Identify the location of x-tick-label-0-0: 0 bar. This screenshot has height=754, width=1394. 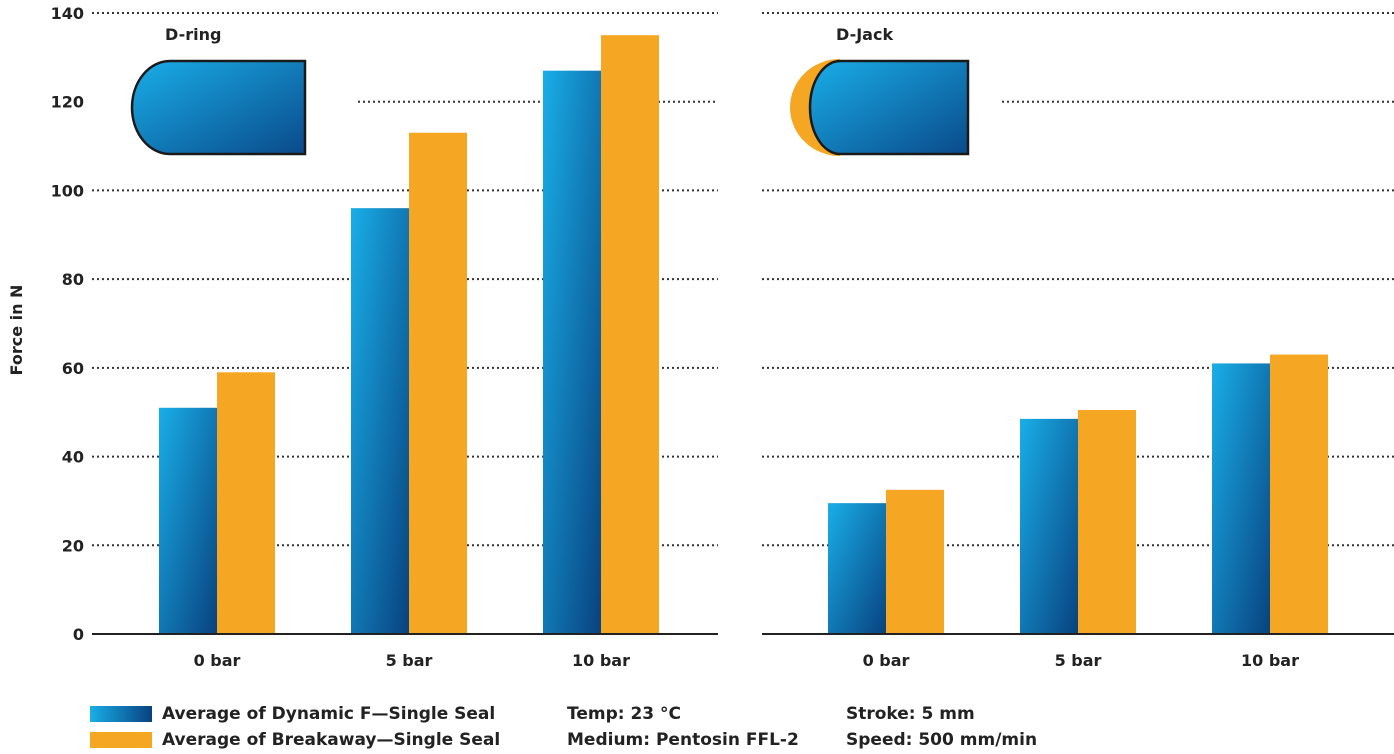
(217, 660).